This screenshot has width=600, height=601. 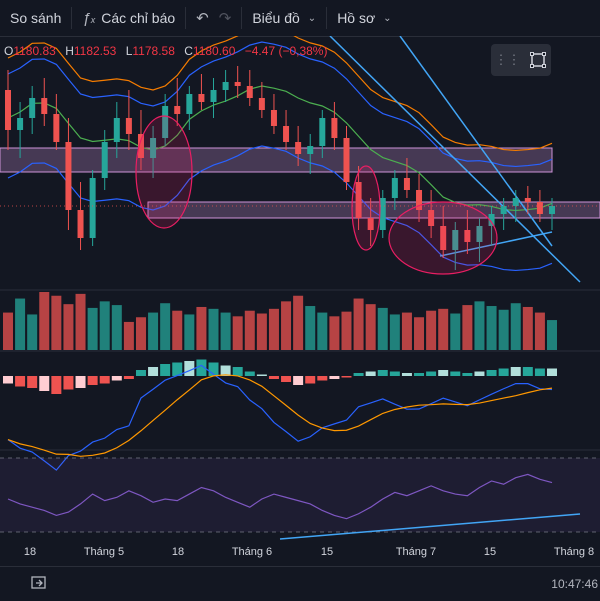 What do you see at coordinates (178, 552) in the screenshot?
I see `time-label: 18` at bounding box center [178, 552].